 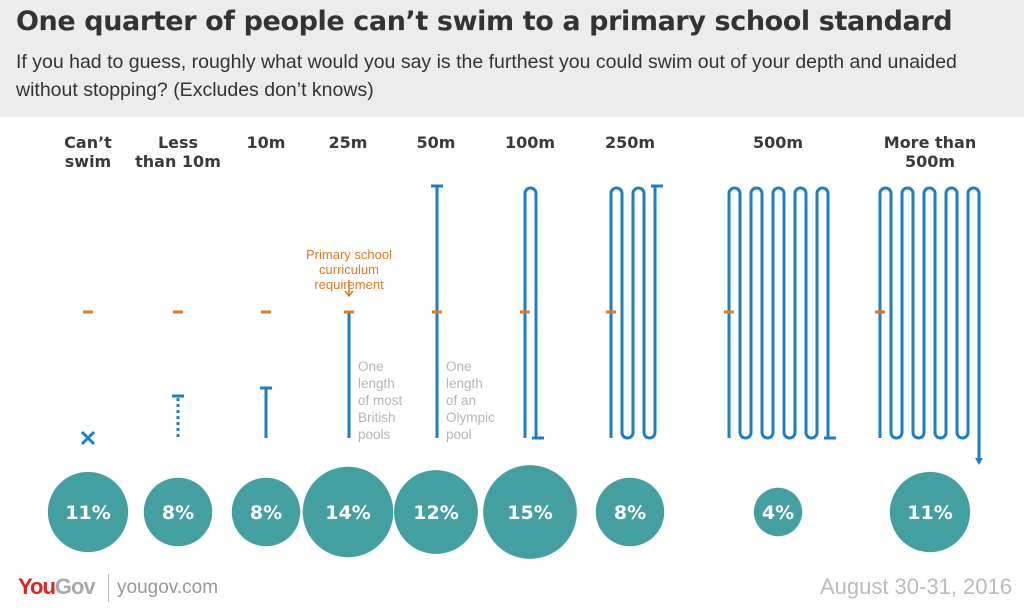 I want to click on yougov-logo: YouGov, so click(x=57, y=587).